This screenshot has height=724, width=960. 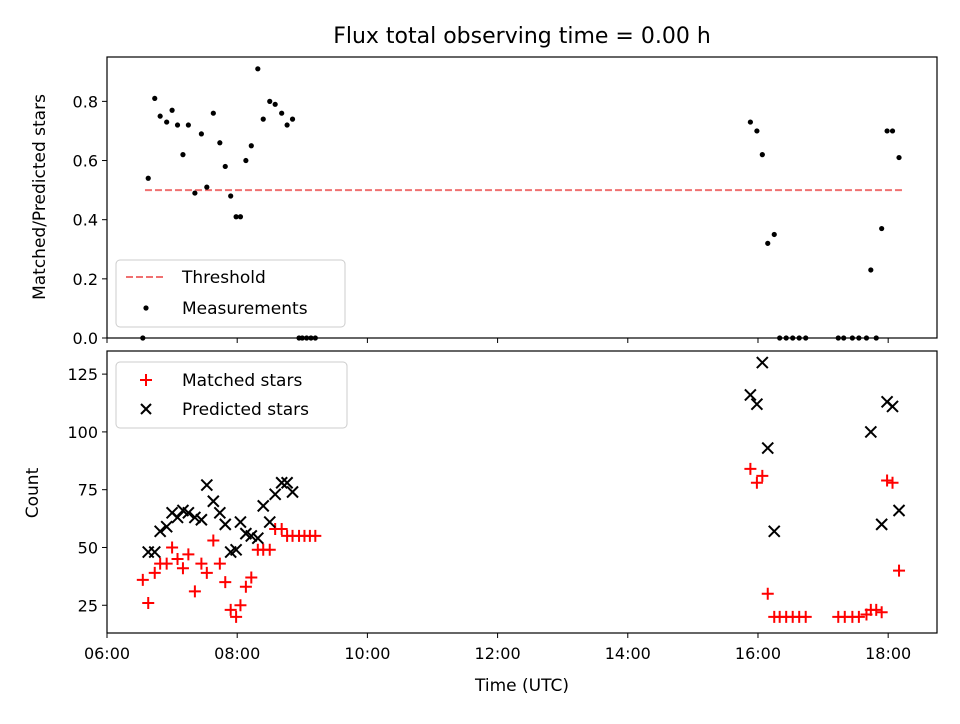 What do you see at coordinates (85, 101) in the screenshot?
I see `top-y-tick-label: 0.8` at bounding box center [85, 101].